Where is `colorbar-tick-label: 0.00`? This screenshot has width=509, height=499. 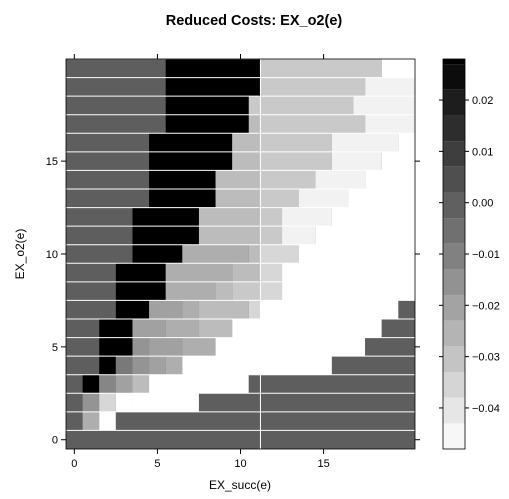 colorbar-tick-label: 0.00 is located at coordinates (482, 204).